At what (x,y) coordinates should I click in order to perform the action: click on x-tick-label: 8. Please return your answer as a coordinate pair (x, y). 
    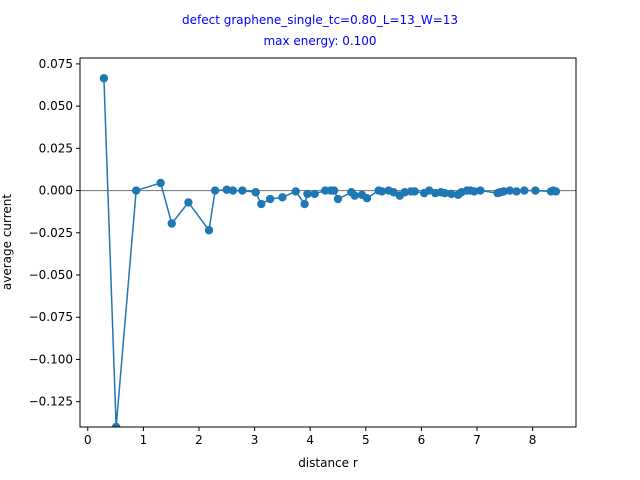
    Looking at the image, I should click on (533, 440).